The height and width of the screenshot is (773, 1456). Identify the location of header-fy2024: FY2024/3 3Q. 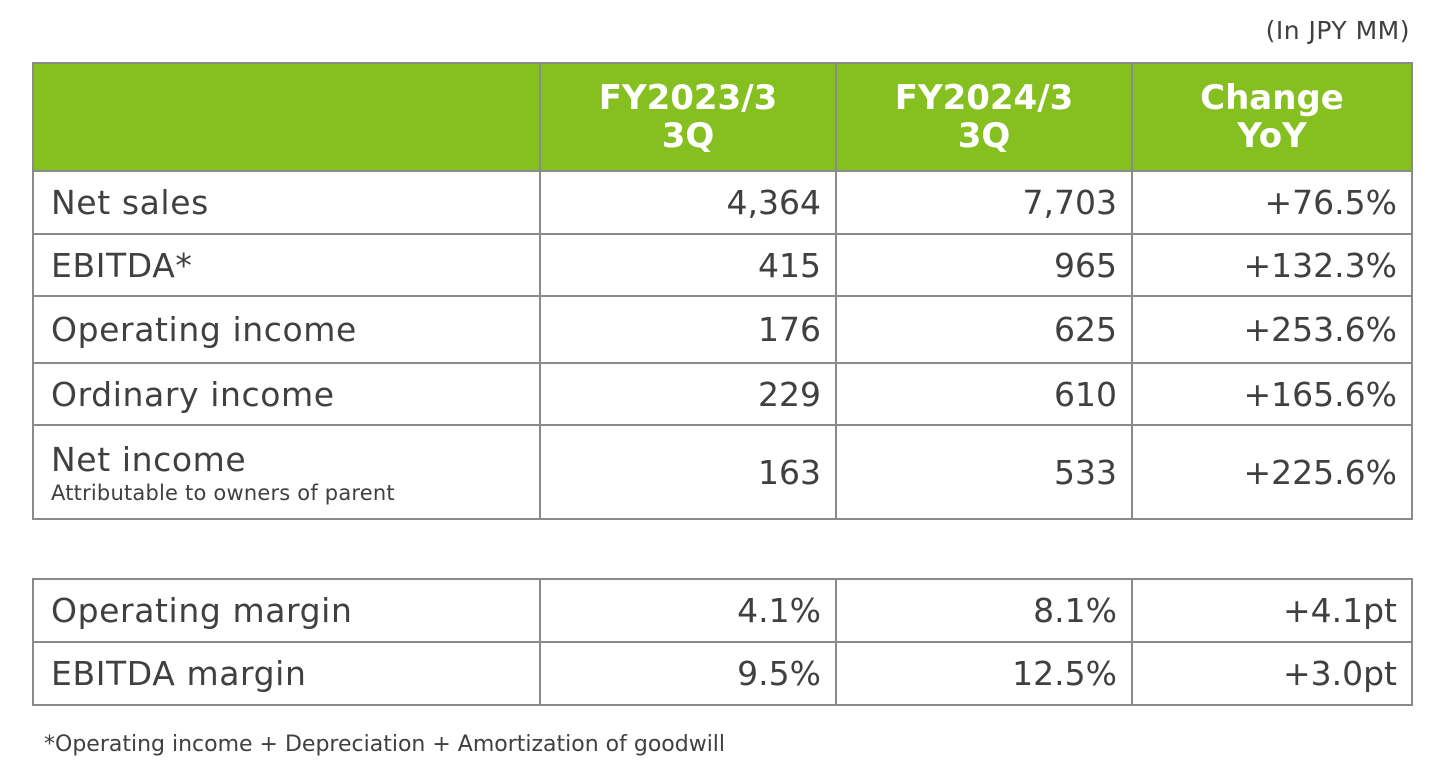
(984, 117).